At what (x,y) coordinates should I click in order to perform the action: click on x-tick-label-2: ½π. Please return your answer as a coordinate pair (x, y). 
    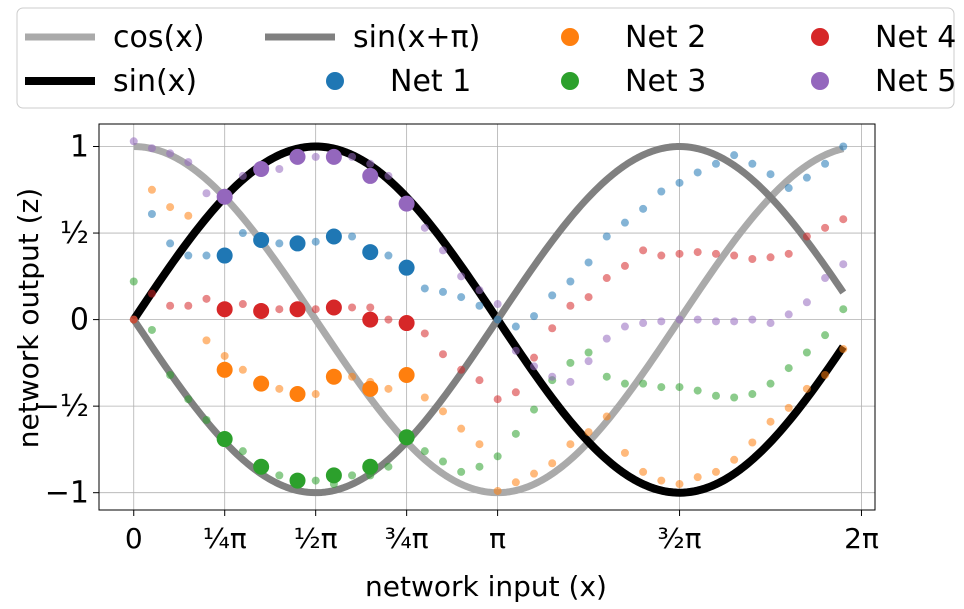
    Looking at the image, I should click on (316, 538).